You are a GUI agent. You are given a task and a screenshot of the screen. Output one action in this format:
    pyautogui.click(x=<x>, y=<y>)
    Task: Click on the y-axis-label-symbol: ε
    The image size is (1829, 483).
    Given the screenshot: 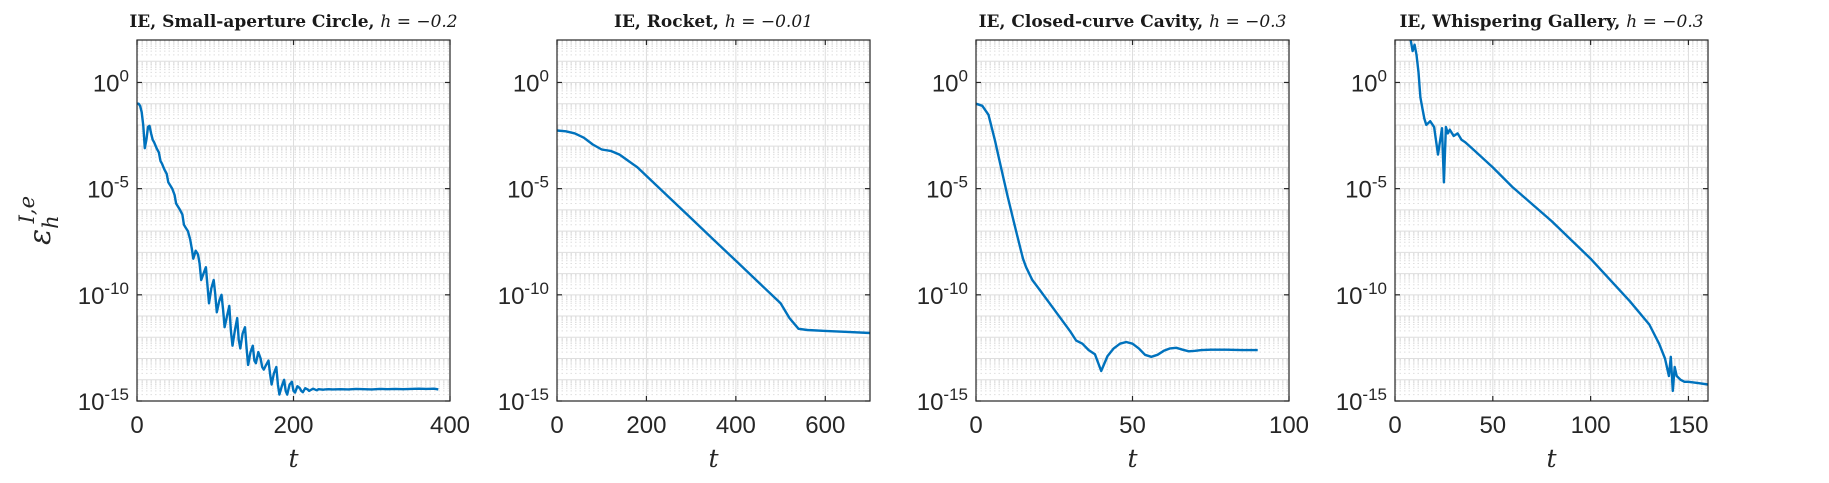 What is the action you would take?
    pyautogui.click(x=40, y=237)
    